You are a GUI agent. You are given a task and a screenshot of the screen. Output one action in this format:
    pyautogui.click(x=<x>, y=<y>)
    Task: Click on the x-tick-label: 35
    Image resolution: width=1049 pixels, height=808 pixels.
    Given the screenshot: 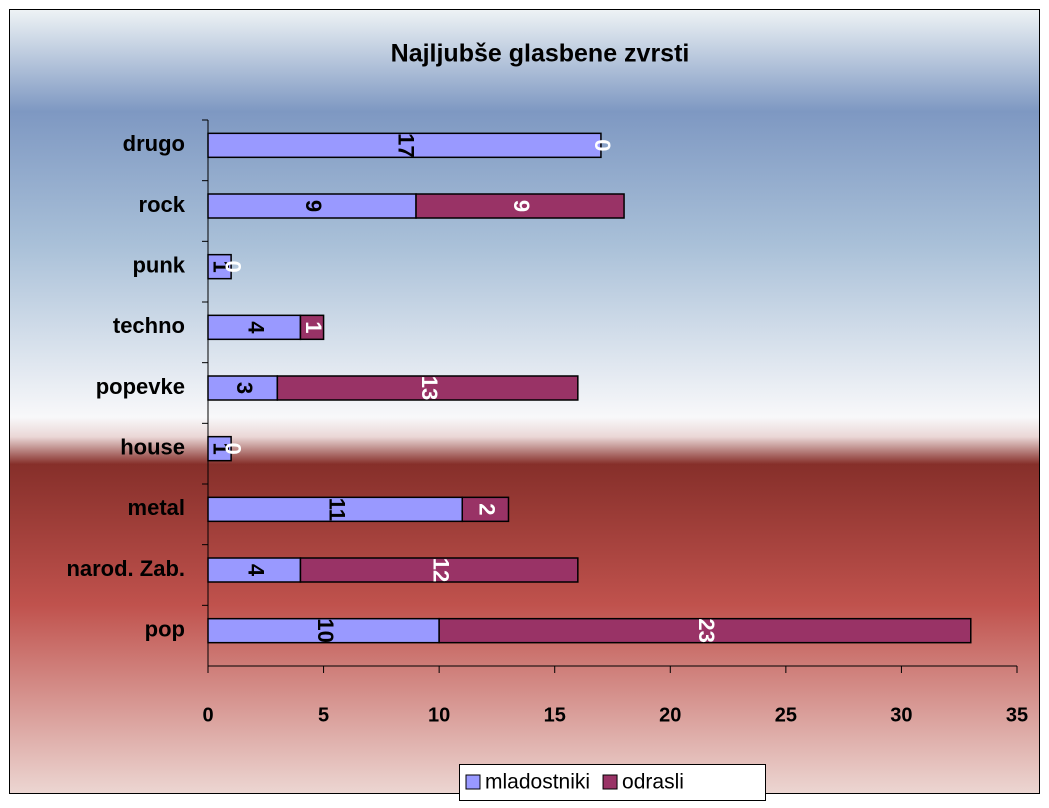 What is the action you would take?
    pyautogui.click(x=1017, y=715)
    